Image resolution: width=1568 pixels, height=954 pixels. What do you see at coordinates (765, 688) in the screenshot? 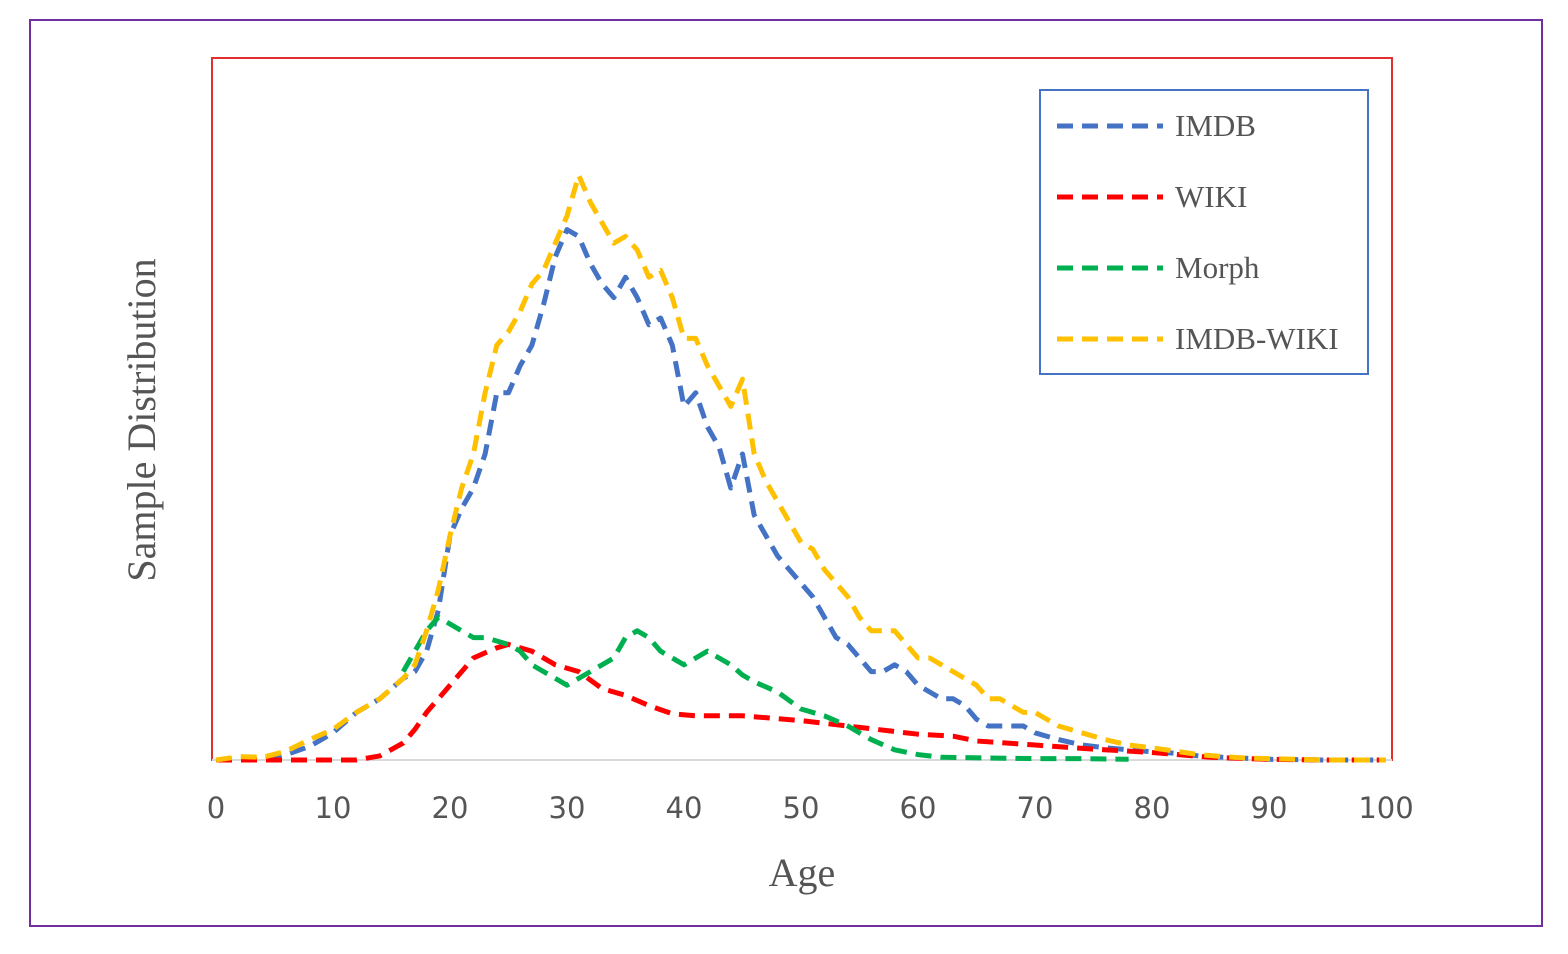
I see `series-line-morph` at bounding box center [765, 688].